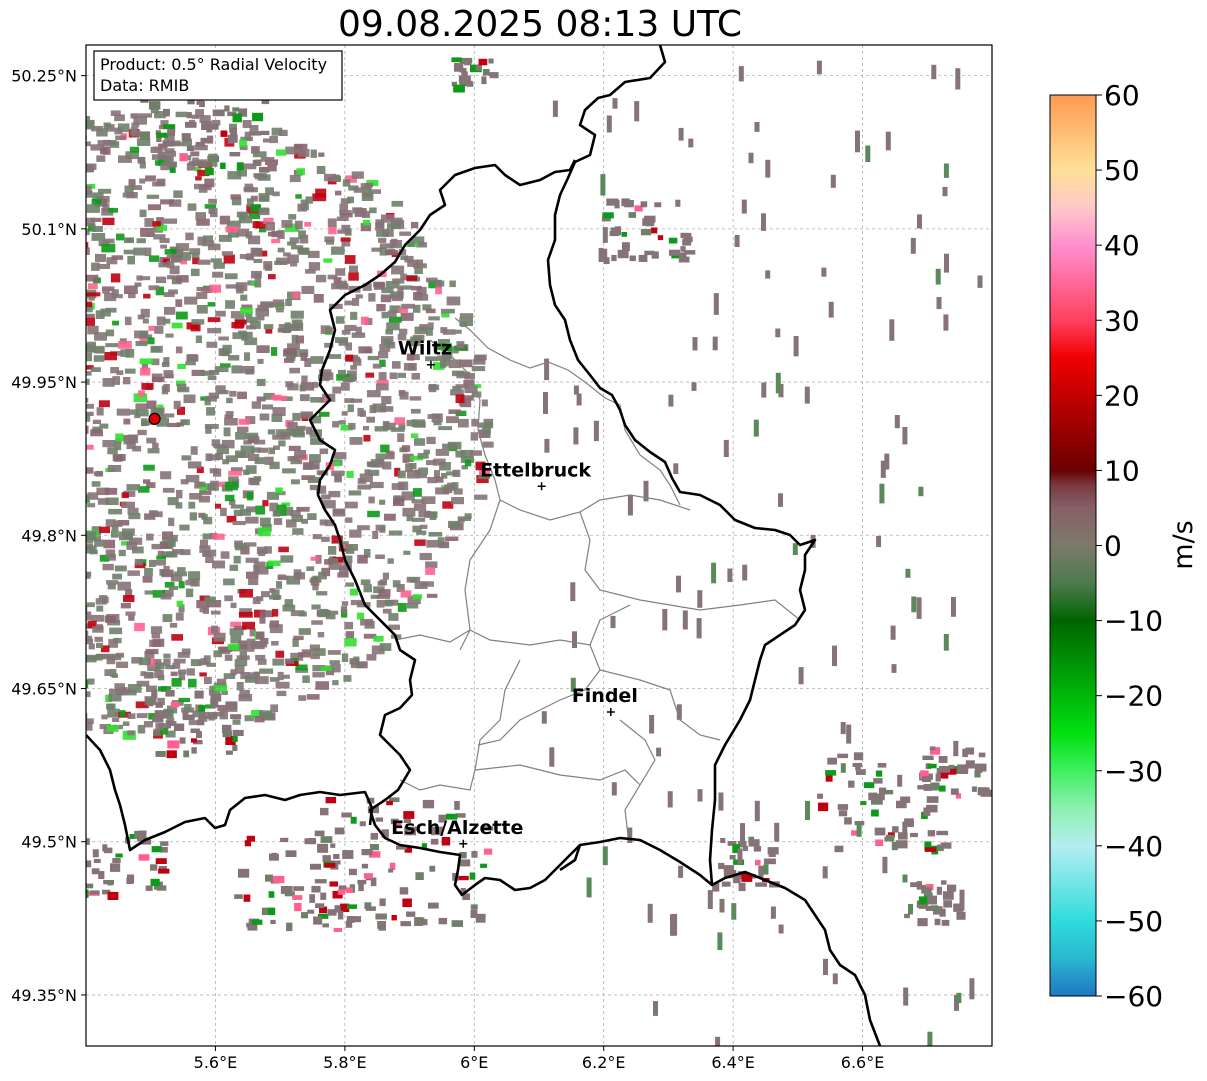 This screenshot has height=1081, width=1207. What do you see at coordinates (44, 689) in the screenshot?
I see `lat-tick-label: 49.65°N` at bounding box center [44, 689].